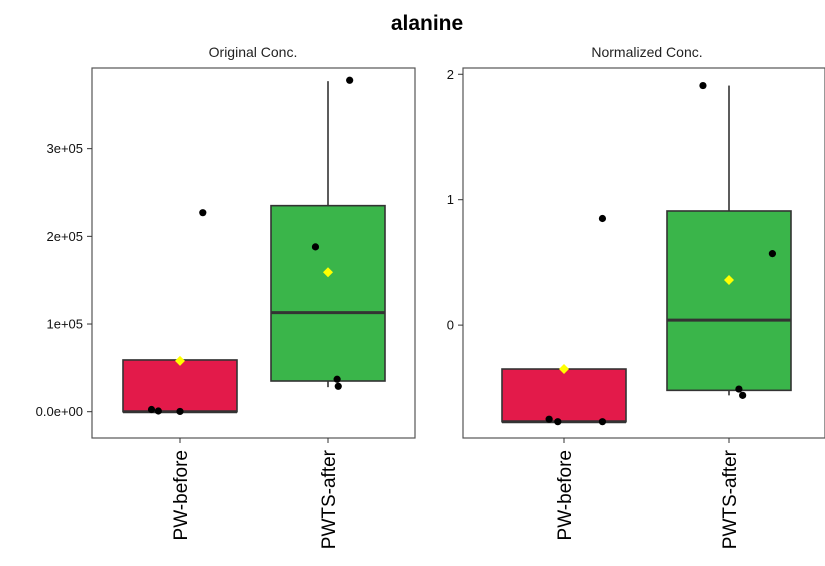 The image size is (825, 566). Describe the element at coordinates (646, 52) in the screenshot. I see `panel-title-normalized: Normalized Conc.` at that location.